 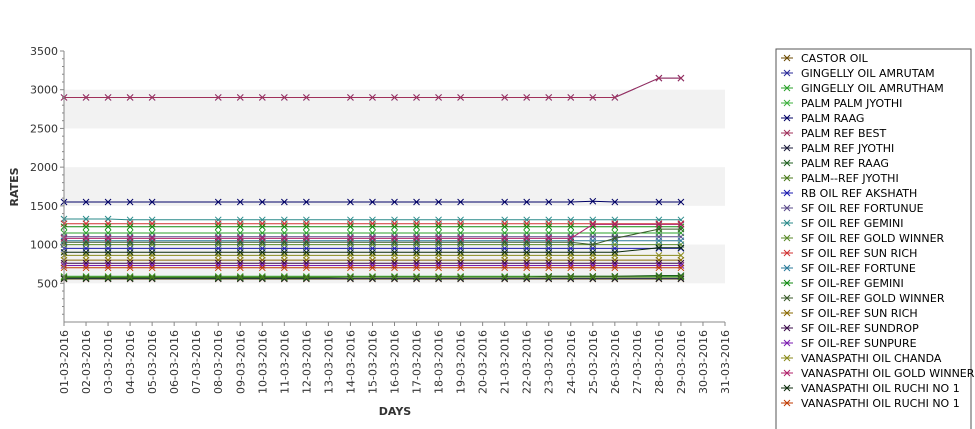 I want to click on legend-label: SF OIL REF GEMINI, so click(x=852, y=223).